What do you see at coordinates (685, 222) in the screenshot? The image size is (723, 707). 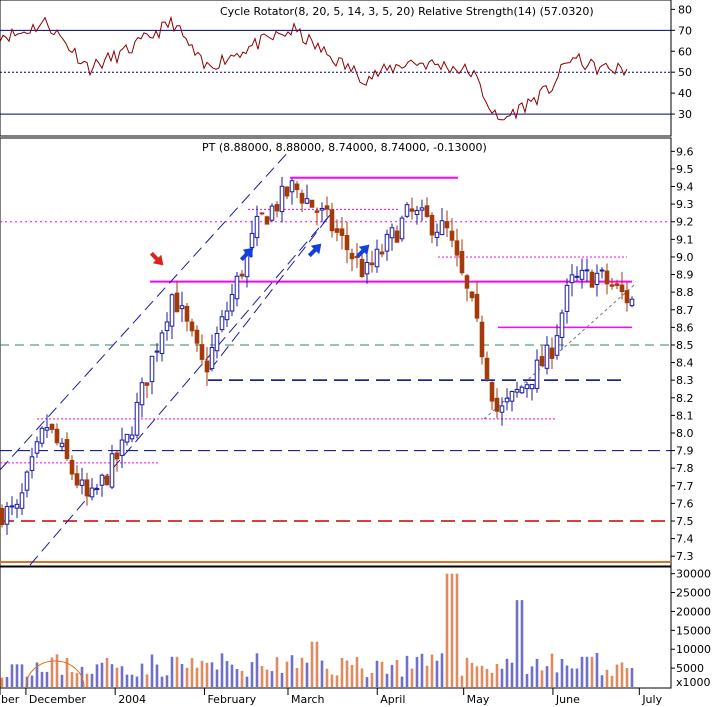 I see `price-tick-label: 9.2` at bounding box center [685, 222].